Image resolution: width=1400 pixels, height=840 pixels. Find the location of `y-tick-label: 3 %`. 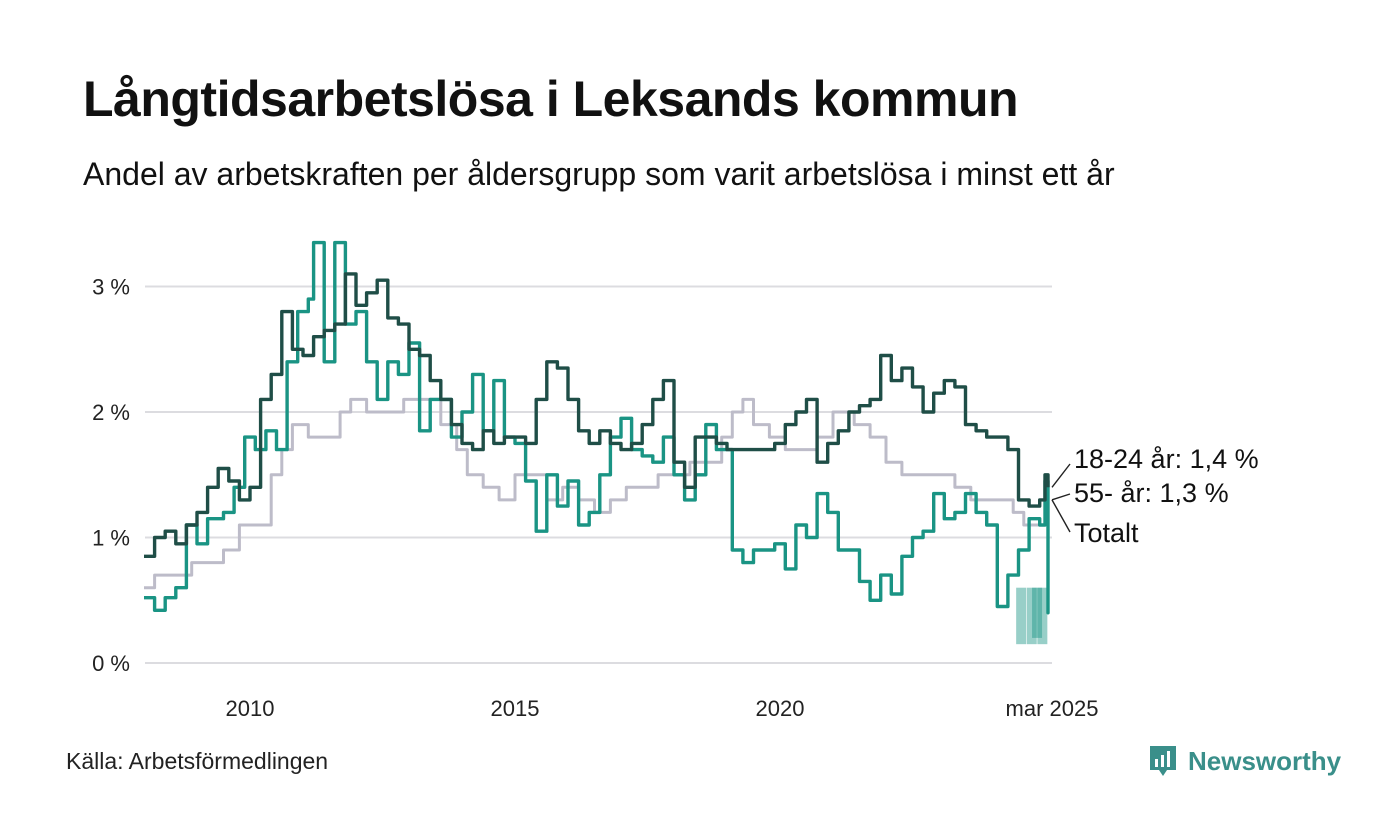

y-tick-label: 3 % is located at coordinates (111, 287).